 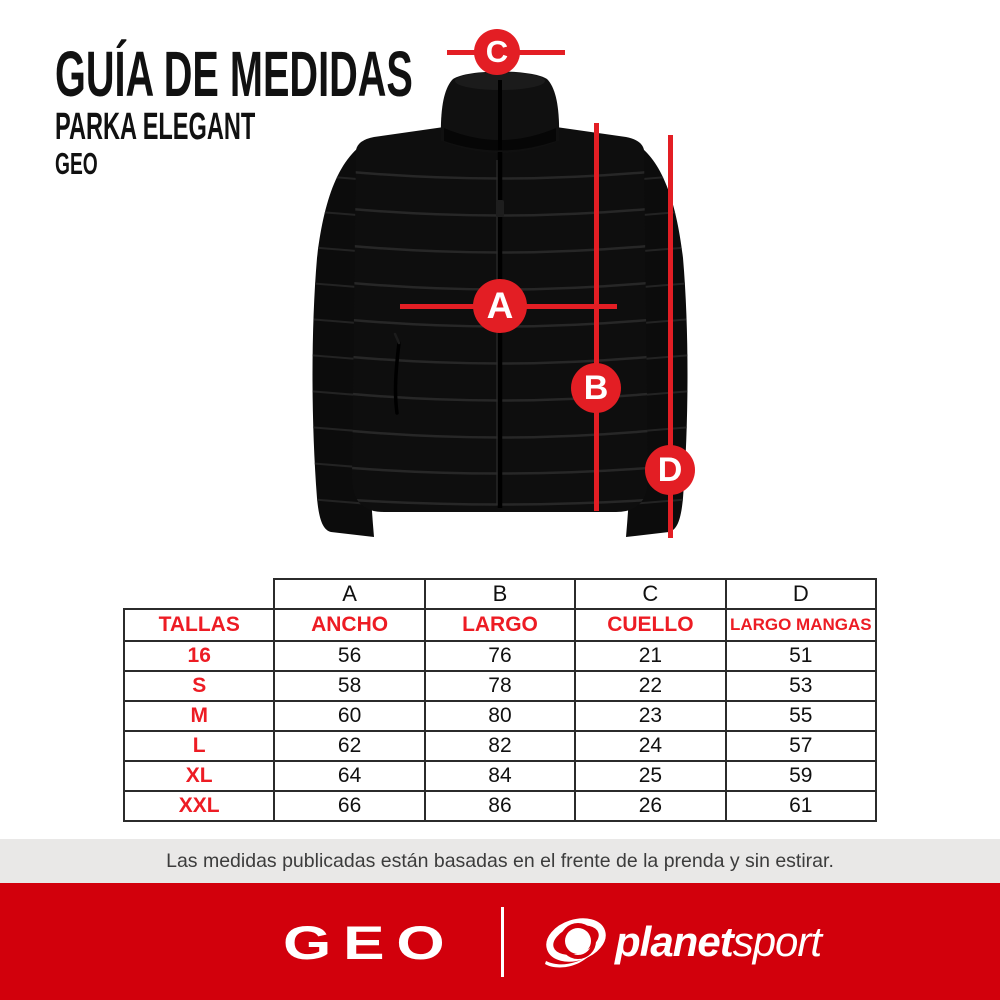 I want to click on size-label: L, so click(x=199, y=746).